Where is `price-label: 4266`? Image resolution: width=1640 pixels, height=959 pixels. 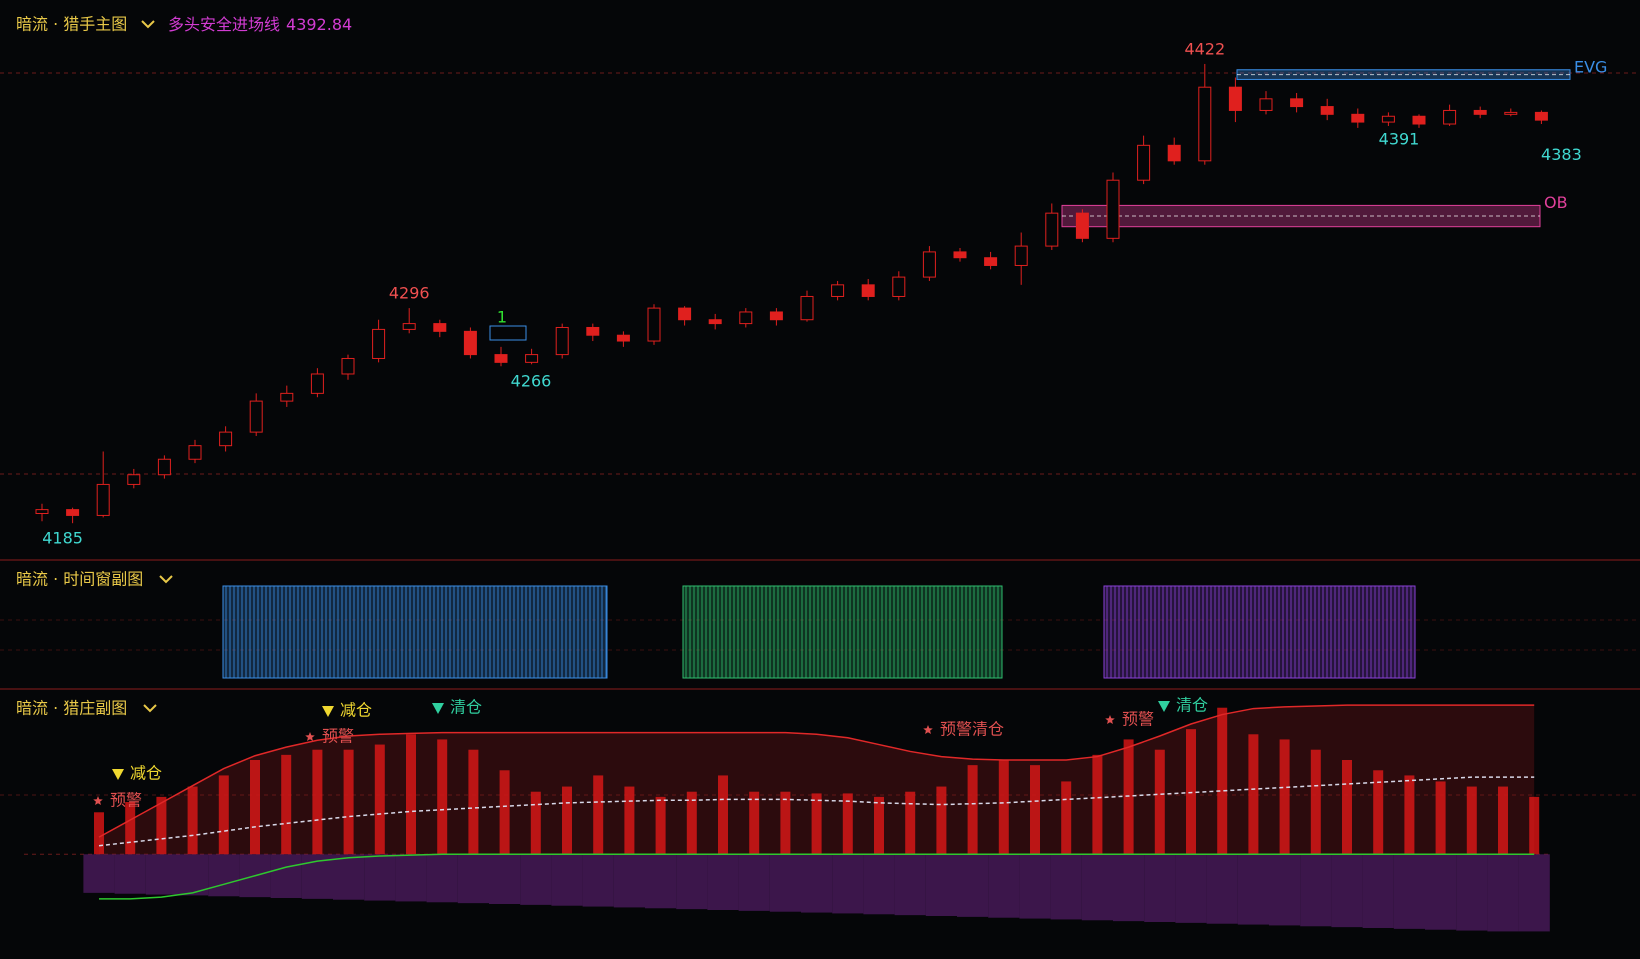 price-label: 4266 is located at coordinates (531, 381).